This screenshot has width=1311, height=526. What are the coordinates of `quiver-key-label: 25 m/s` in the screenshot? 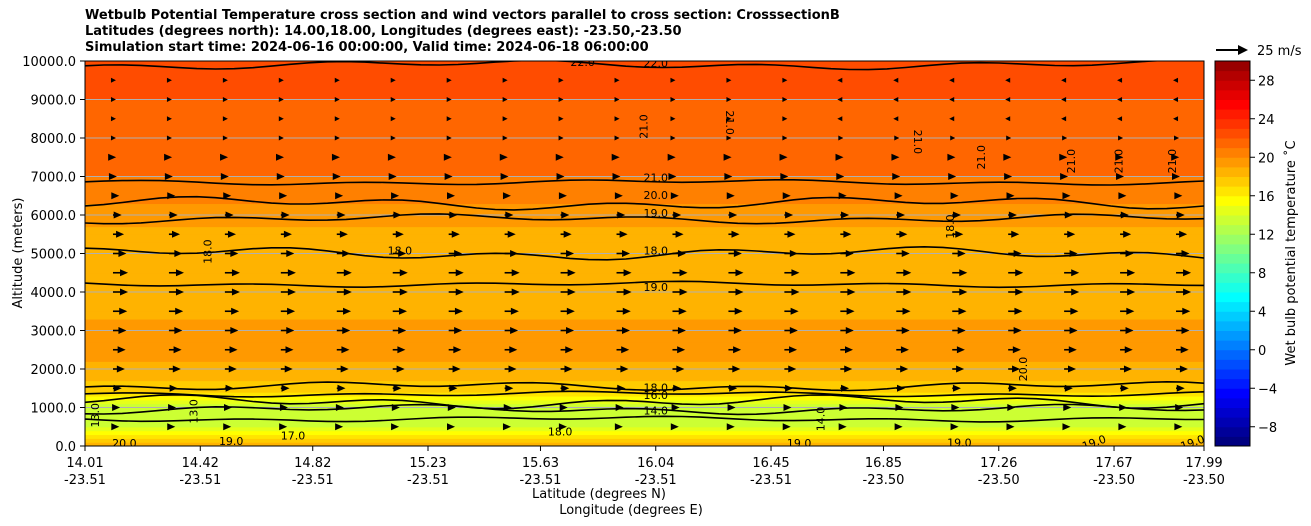 It's located at (1279, 51).